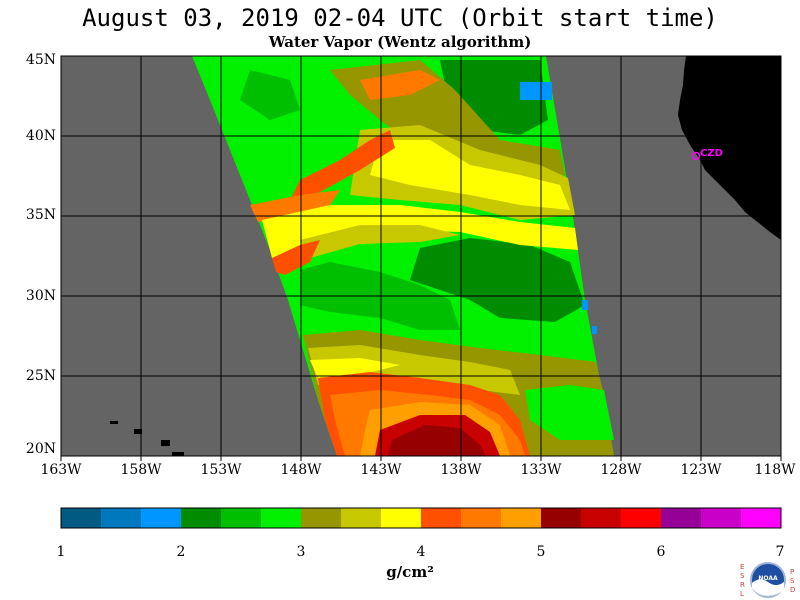 This screenshot has width=800, height=600. What do you see at coordinates (541, 470) in the screenshot?
I see `lon-label: 133W` at bounding box center [541, 470].